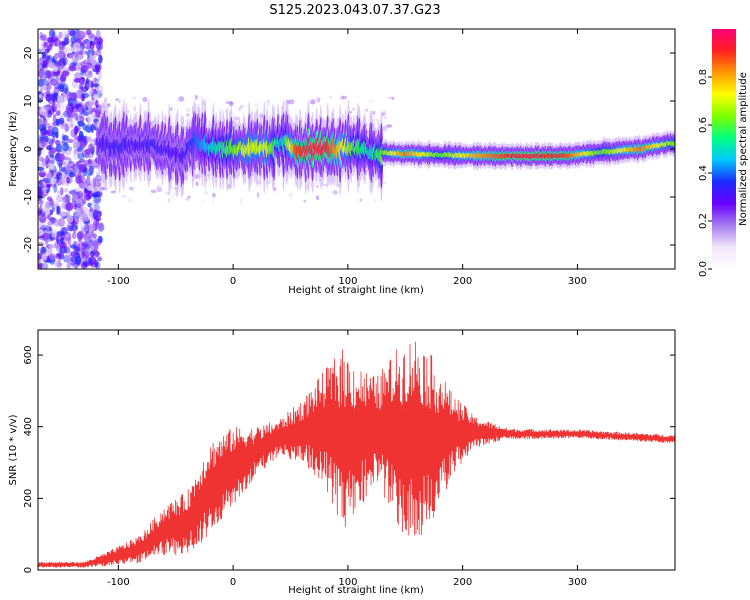 Image resolution: width=750 pixels, height=600 pixels. I want to click on snr-ytick-label: 0, so click(28, 570).